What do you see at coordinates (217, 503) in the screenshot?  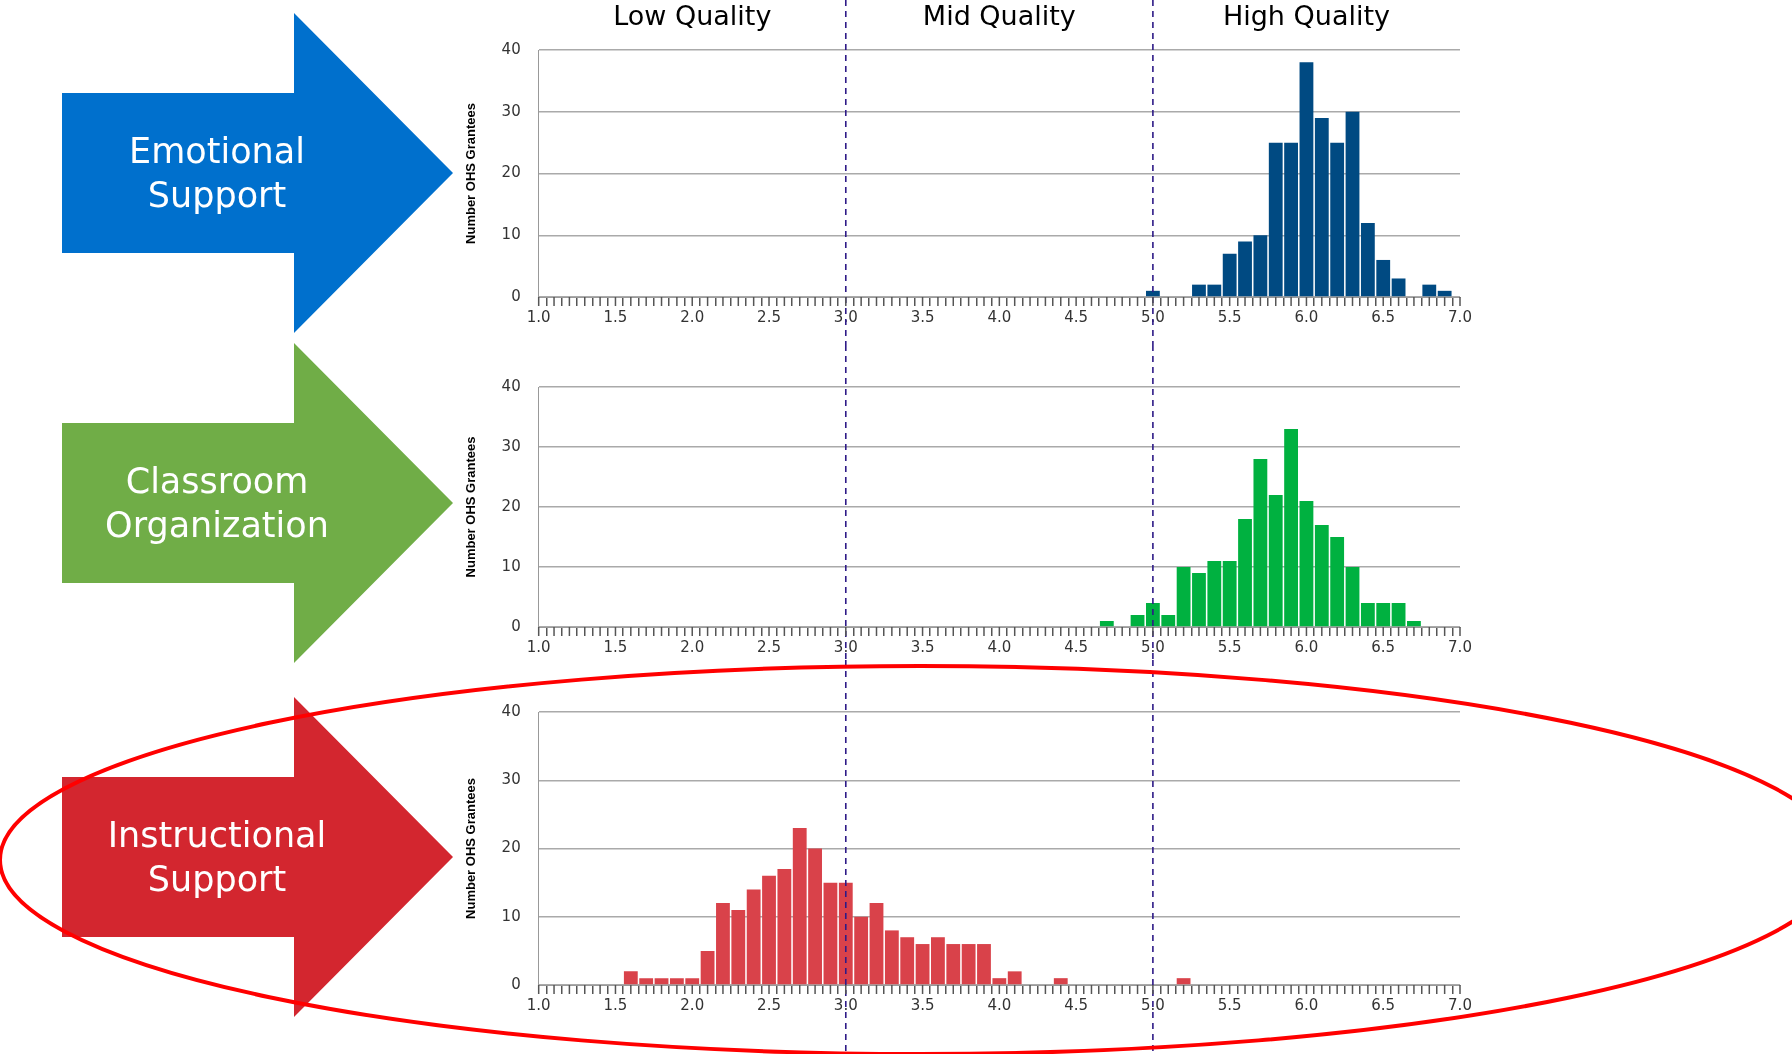 I see `text: Classroom Organization` at bounding box center [217, 503].